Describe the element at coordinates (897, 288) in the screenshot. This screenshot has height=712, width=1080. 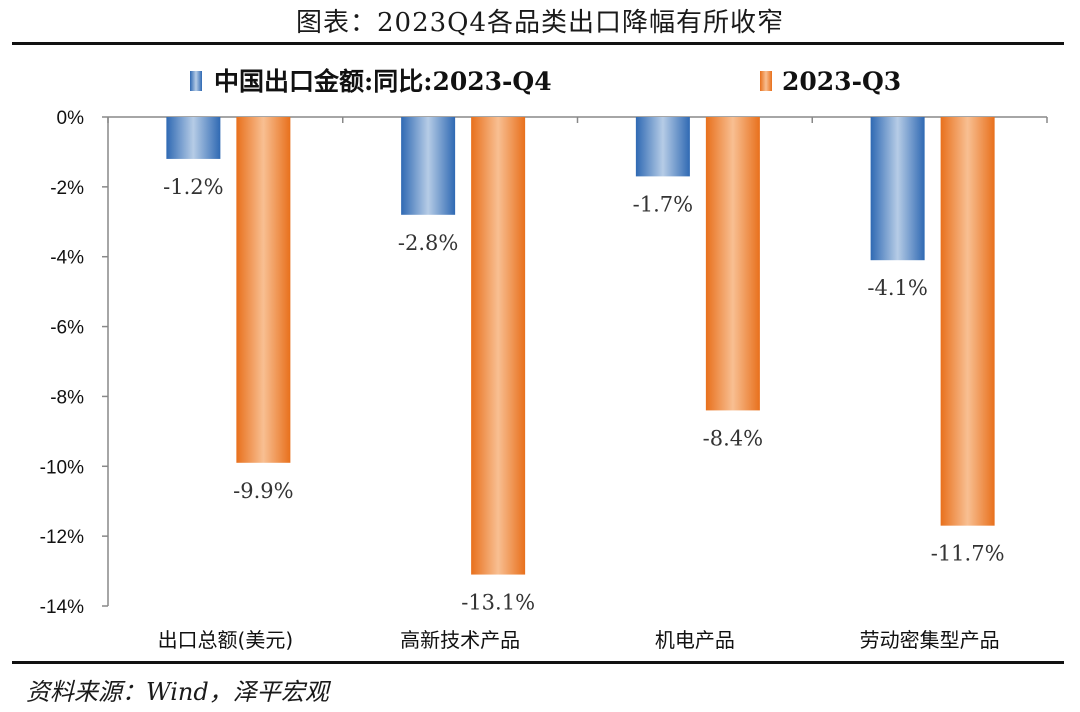
I see `data-label-q4: -4.1%` at that location.